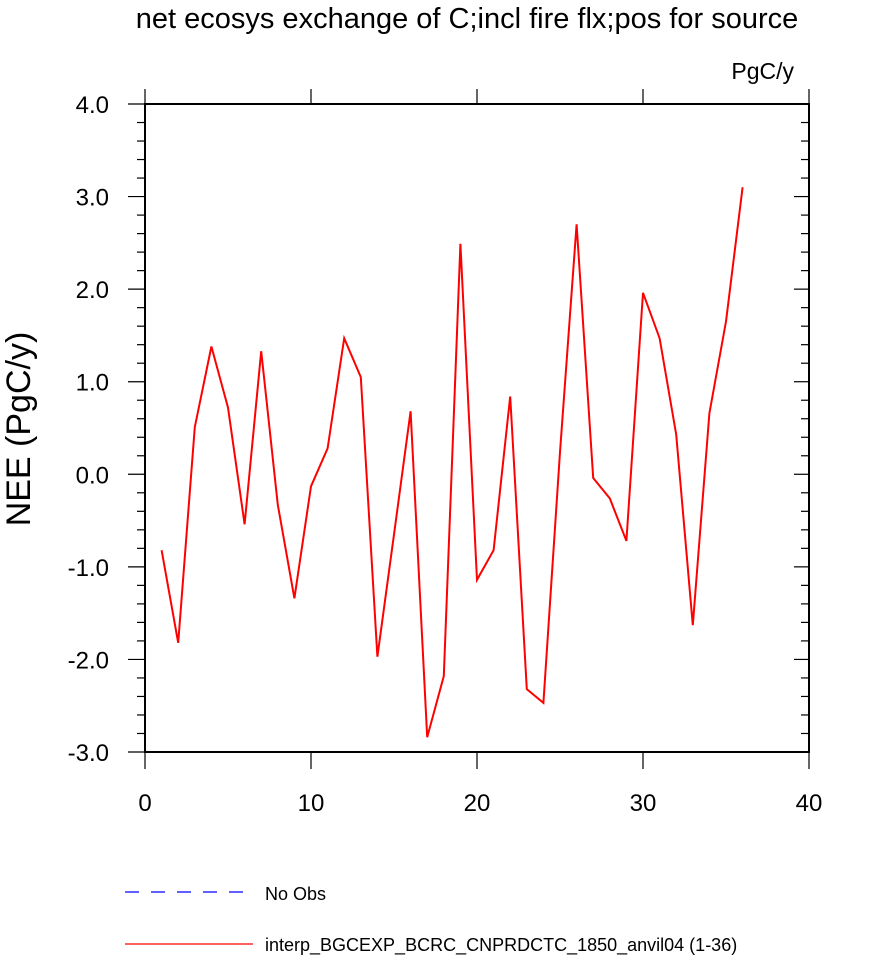 The width and height of the screenshot is (890, 958). What do you see at coordinates (88, 660) in the screenshot?
I see `y-tick-label: -2.0` at bounding box center [88, 660].